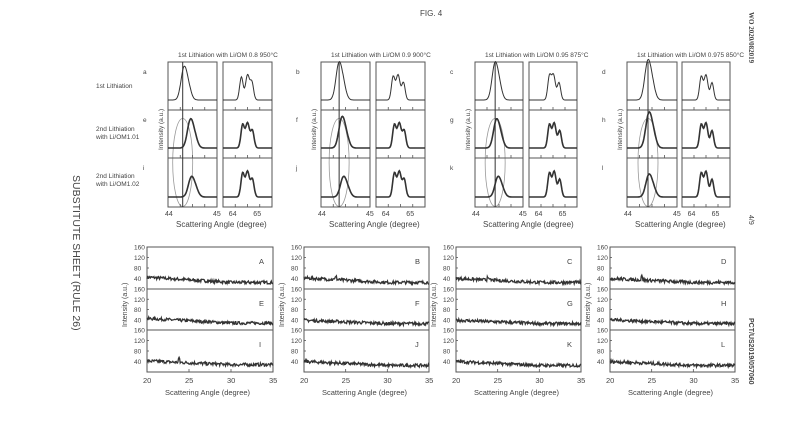 This screenshot has width=800, height=444. I want to click on figure-label: FIG. 4, so click(431, 13).